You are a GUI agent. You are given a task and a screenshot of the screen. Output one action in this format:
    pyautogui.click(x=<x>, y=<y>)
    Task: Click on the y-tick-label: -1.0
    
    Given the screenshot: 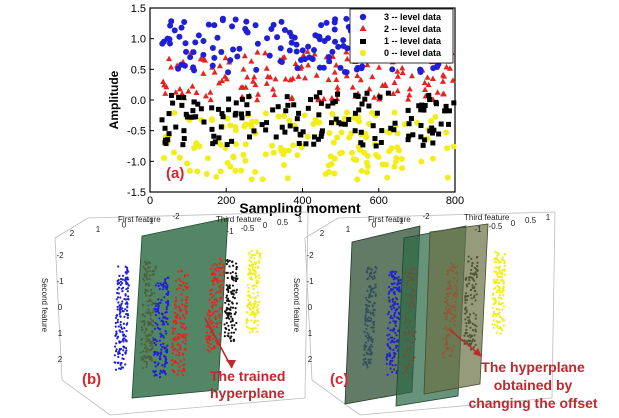 What is the action you would take?
    pyautogui.click(x=136, y=162)
    